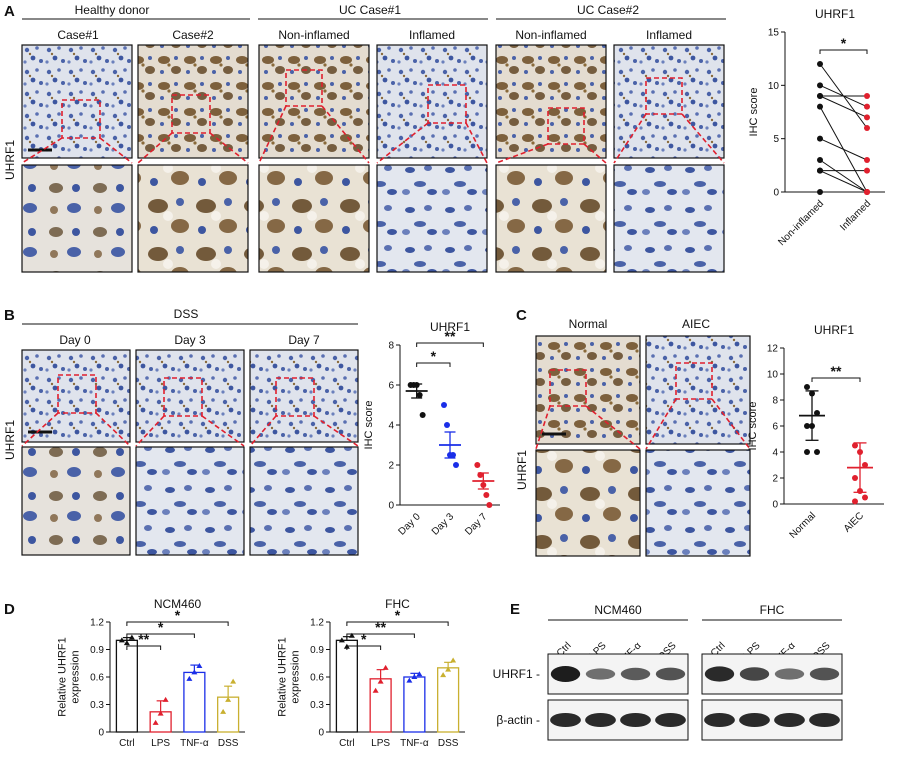  Describe the element at coordinates (314, 218) in the screenshot. I see `ihc-zoom-uc1-noninflamed` at that location.